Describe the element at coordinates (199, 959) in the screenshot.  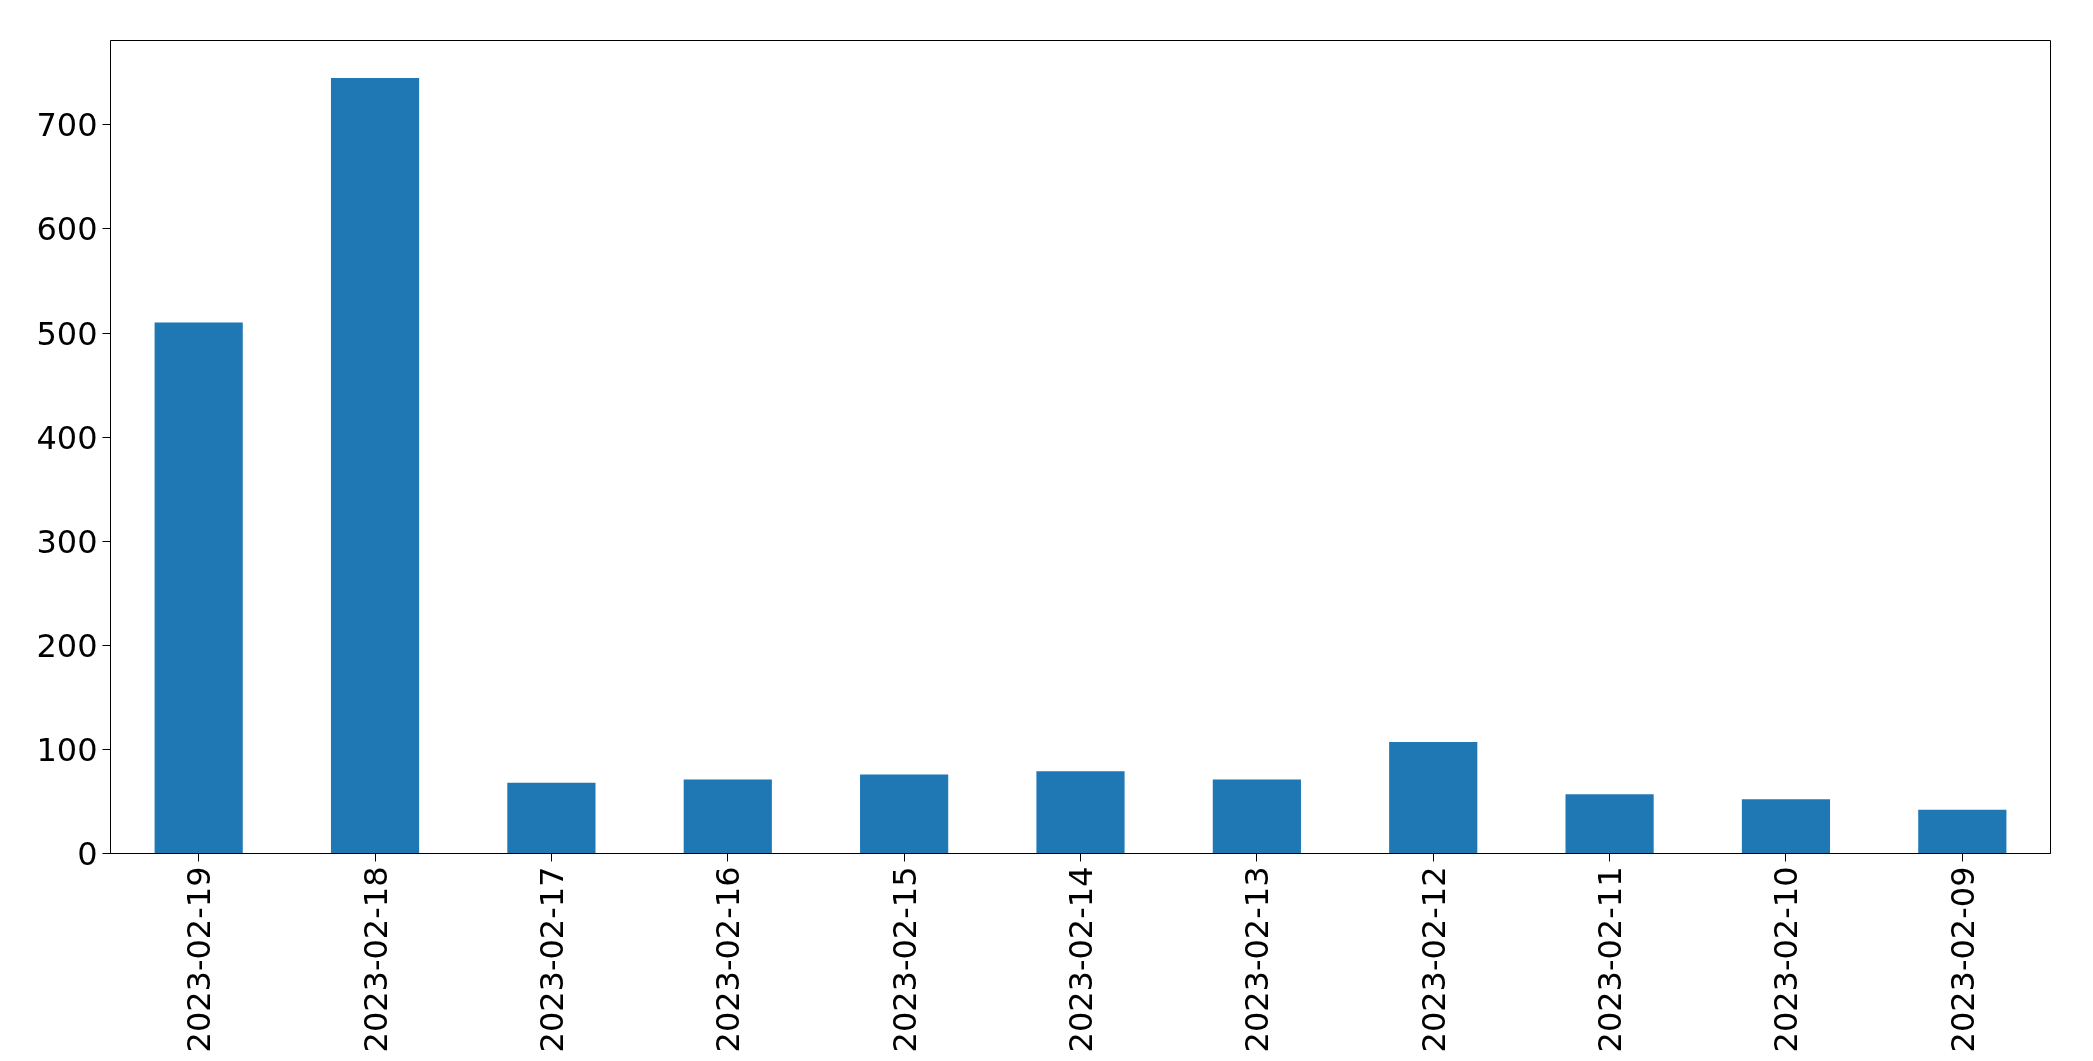
I see `x-tick-label: 2023-02-19` at that location.